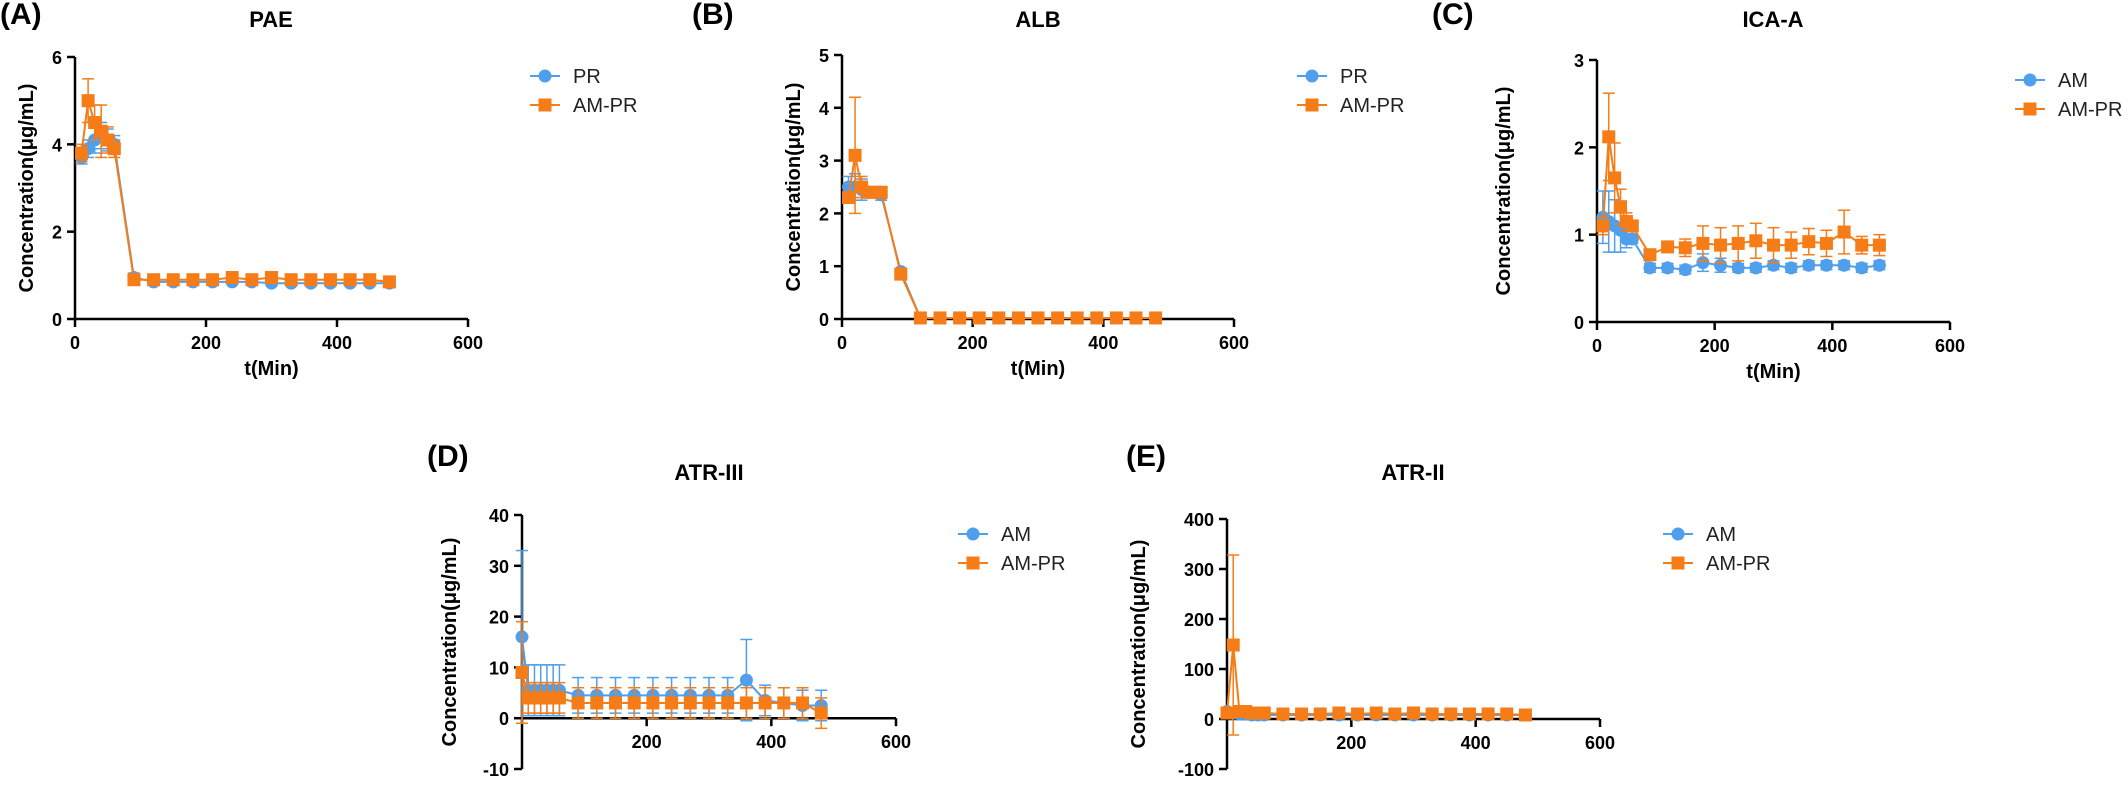 Image resolution: width=2128 pixels, height=791 pixels. What do you see at coordinates (824, 56) in the screenshot?
I see `y-tick-label: 5` at bounding box center [824, 56].